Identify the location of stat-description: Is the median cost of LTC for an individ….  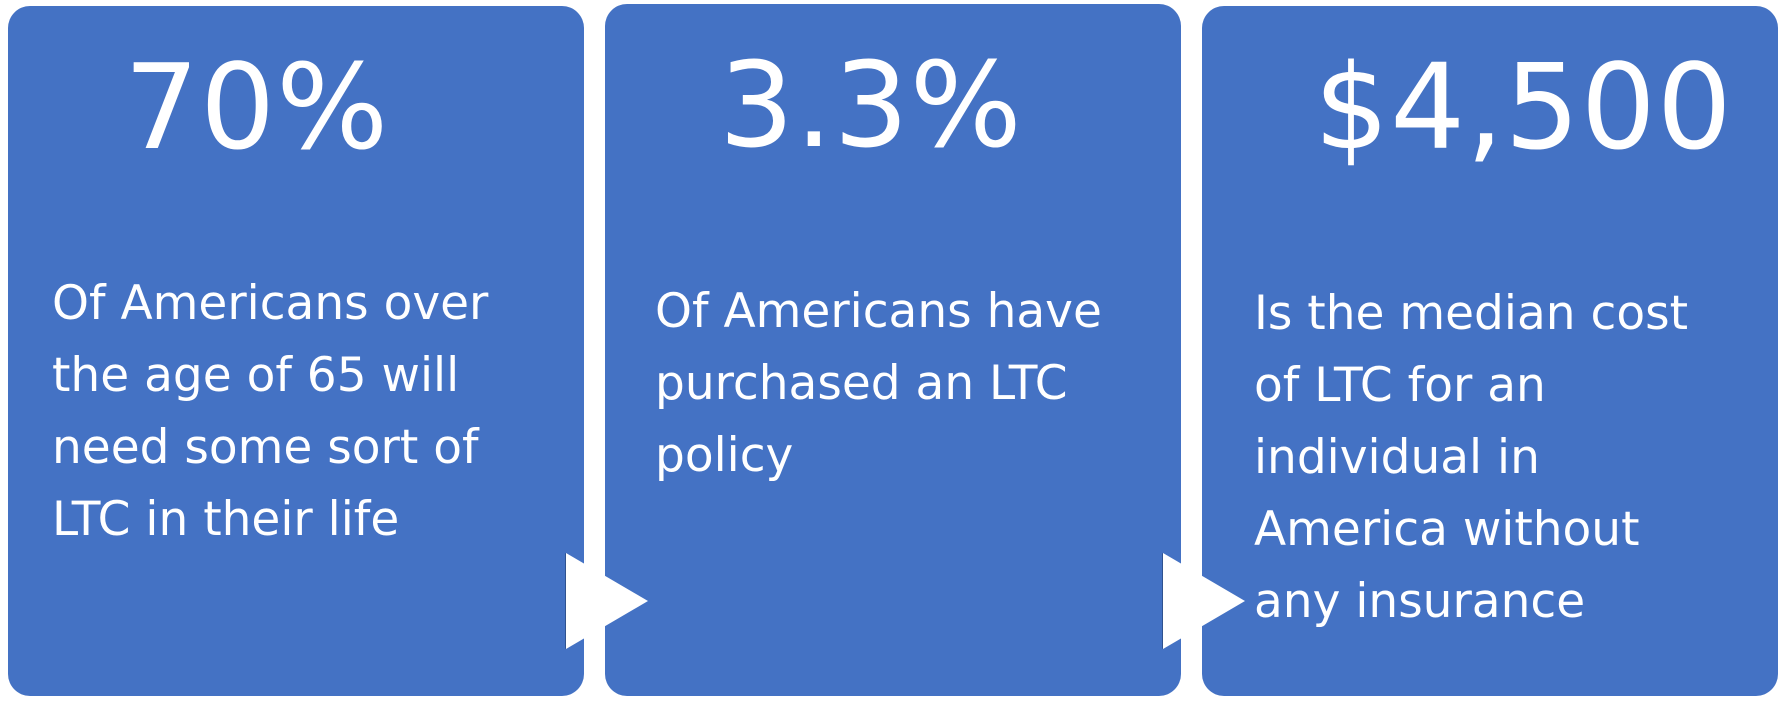
(1471, 457).